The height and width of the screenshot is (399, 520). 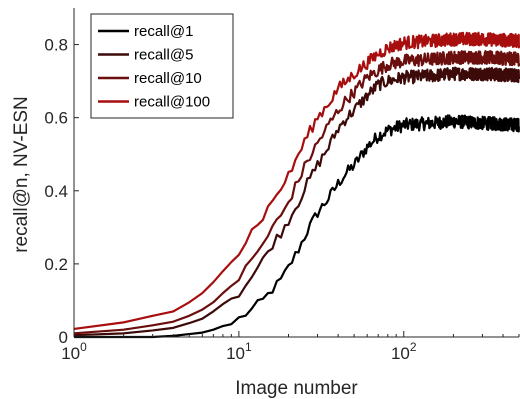 I want to click on y-tick-label: 0.4, so click(x=56, y=191).